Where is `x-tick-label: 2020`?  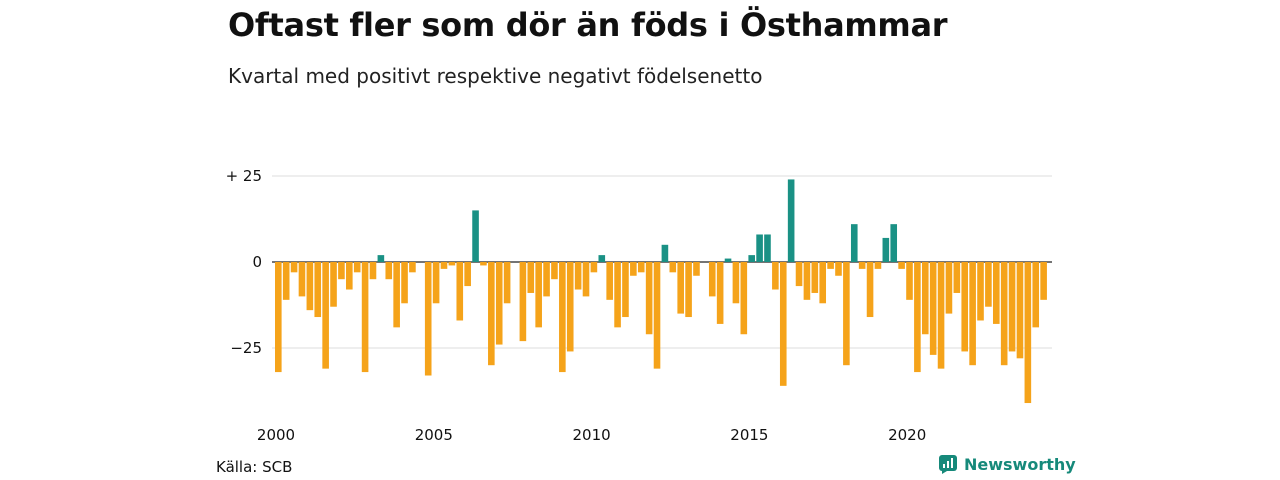
x-tick-label: 2020 is located at coordinates (907, 435).